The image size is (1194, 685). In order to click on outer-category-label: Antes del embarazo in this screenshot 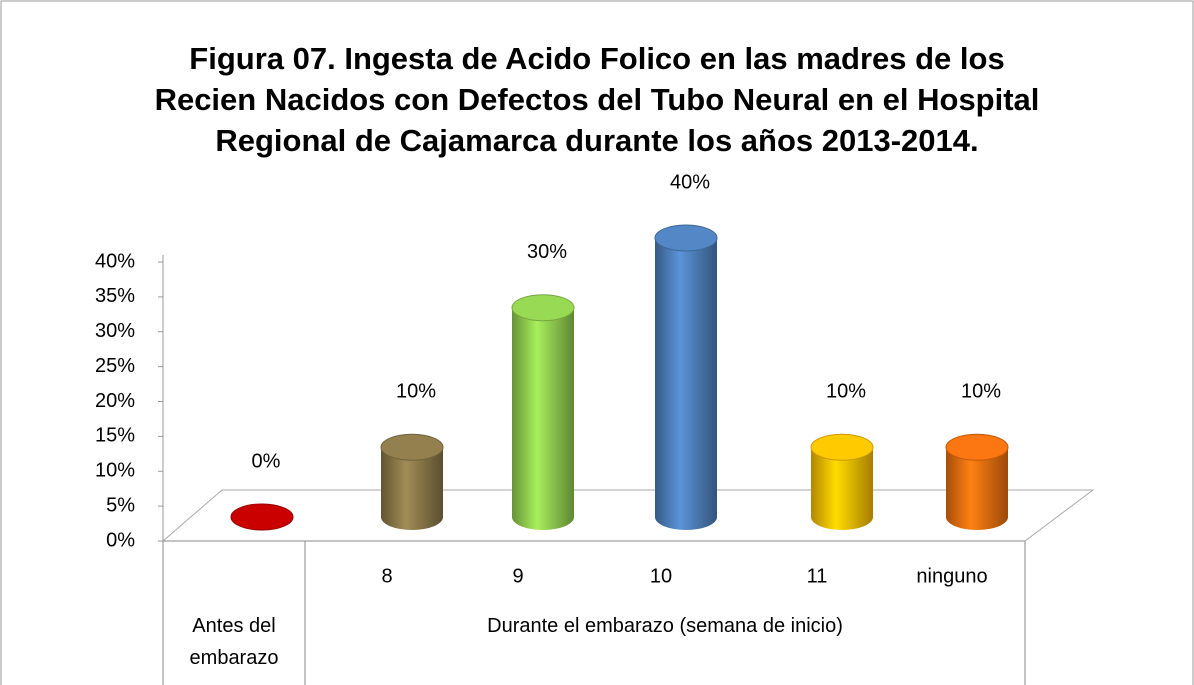, I will do `click(234, 642)`.